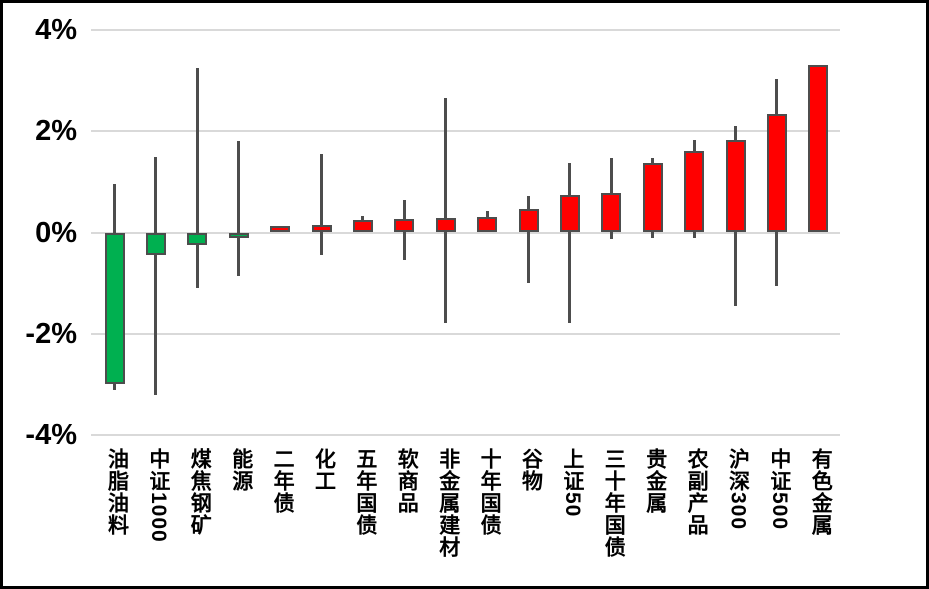 This screenshot has width=929, height=589. What do you see at coordinates (465, 29) in the screenshot?
I see `gridline-4%` at bounding box center [465, 29].